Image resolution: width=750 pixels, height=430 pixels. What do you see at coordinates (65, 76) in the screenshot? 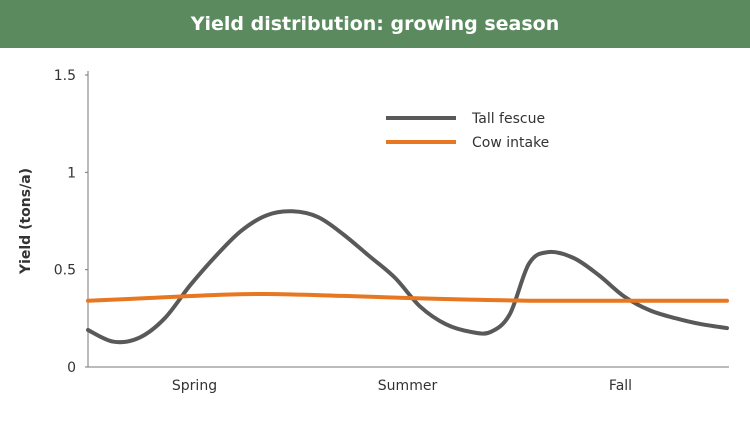
I see `y-tick-label: 1.5` at bounding box center [65, 76].